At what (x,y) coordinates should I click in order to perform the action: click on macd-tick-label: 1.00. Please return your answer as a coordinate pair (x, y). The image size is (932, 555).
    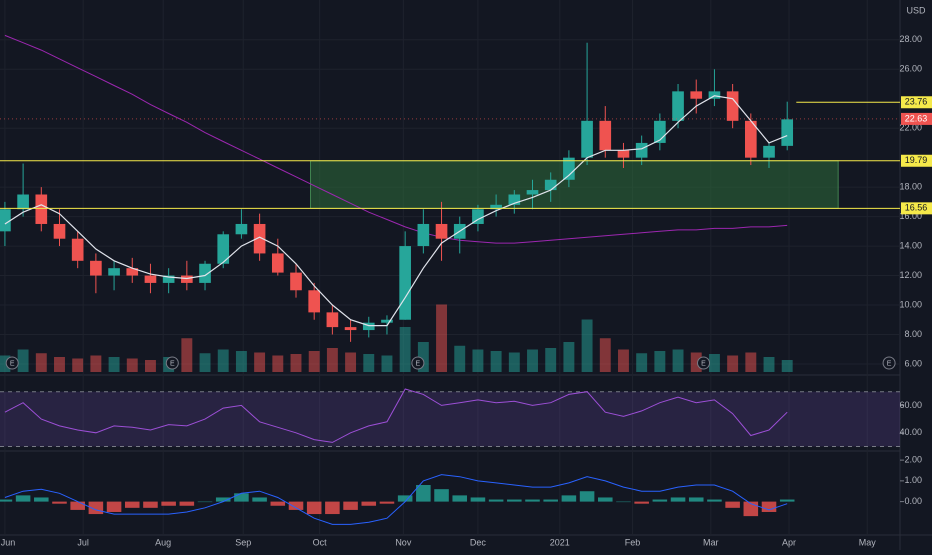
    Looking at the image, I should click on (913, 480).